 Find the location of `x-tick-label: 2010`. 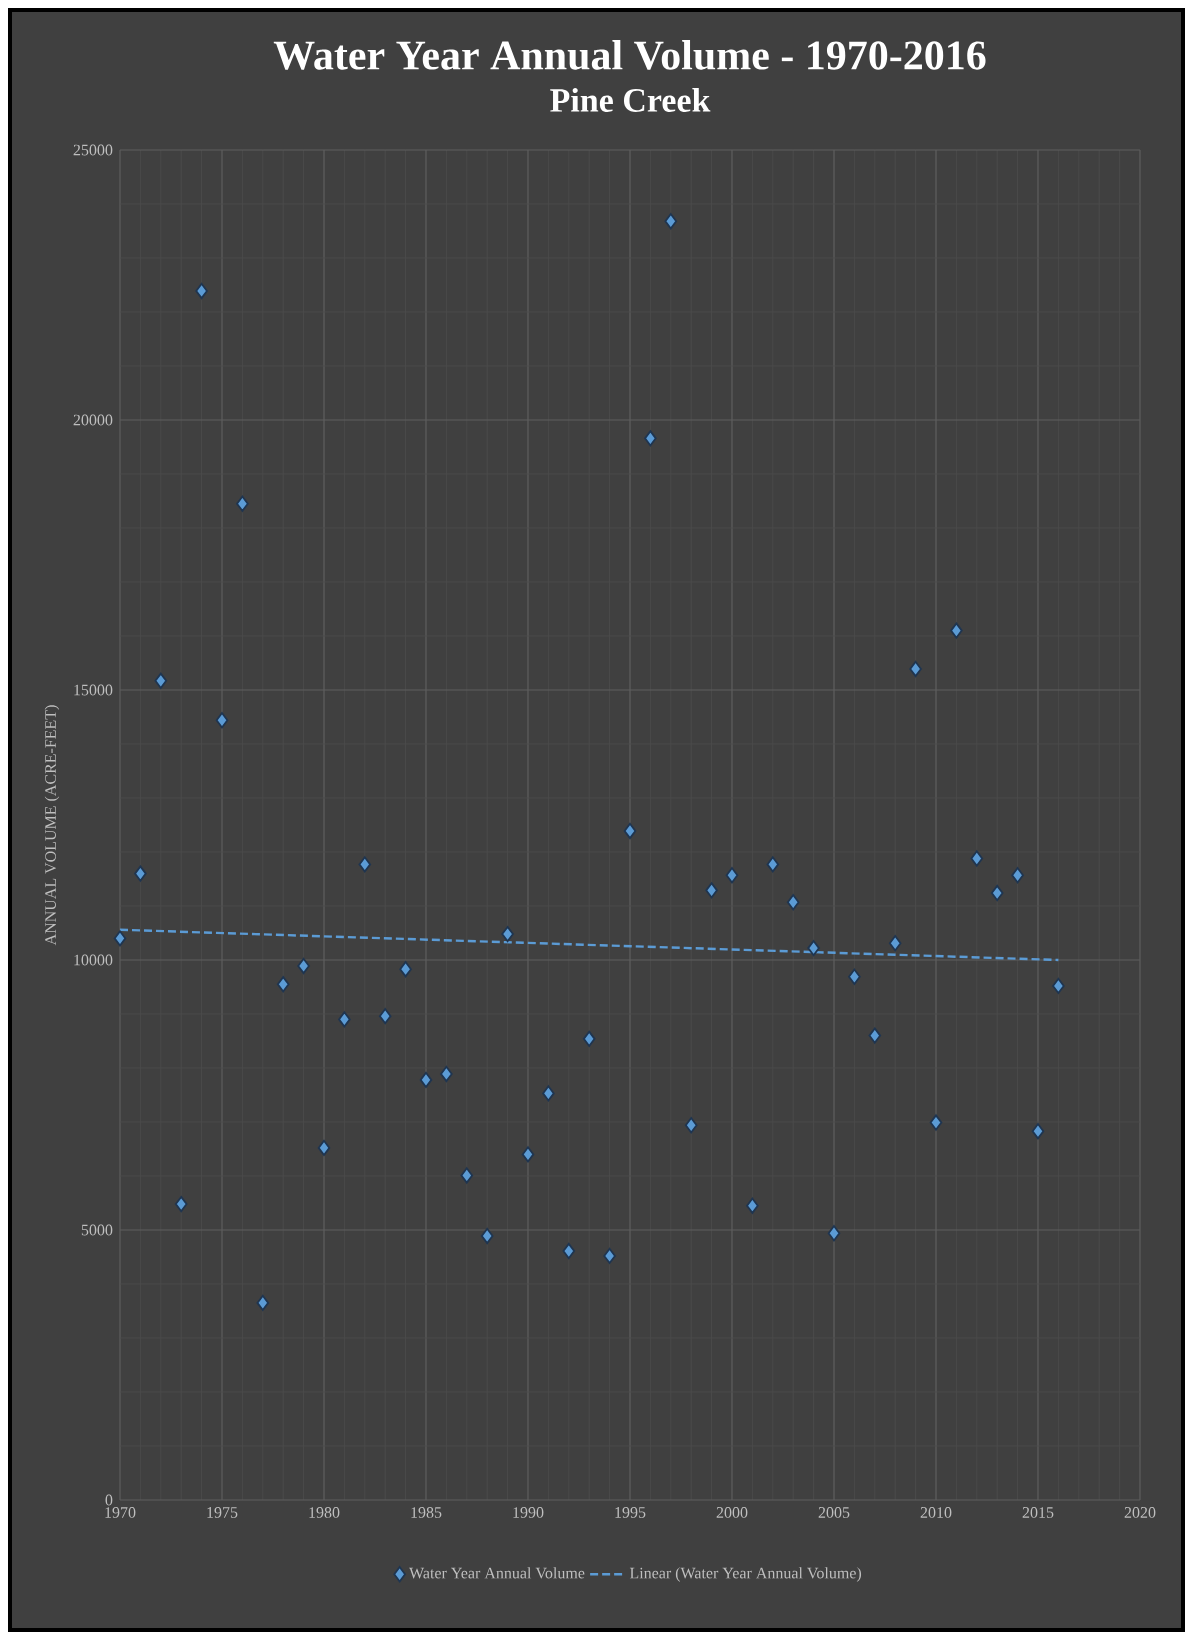

x-tick-label: 2010 is located at coordinates (936, 1512).